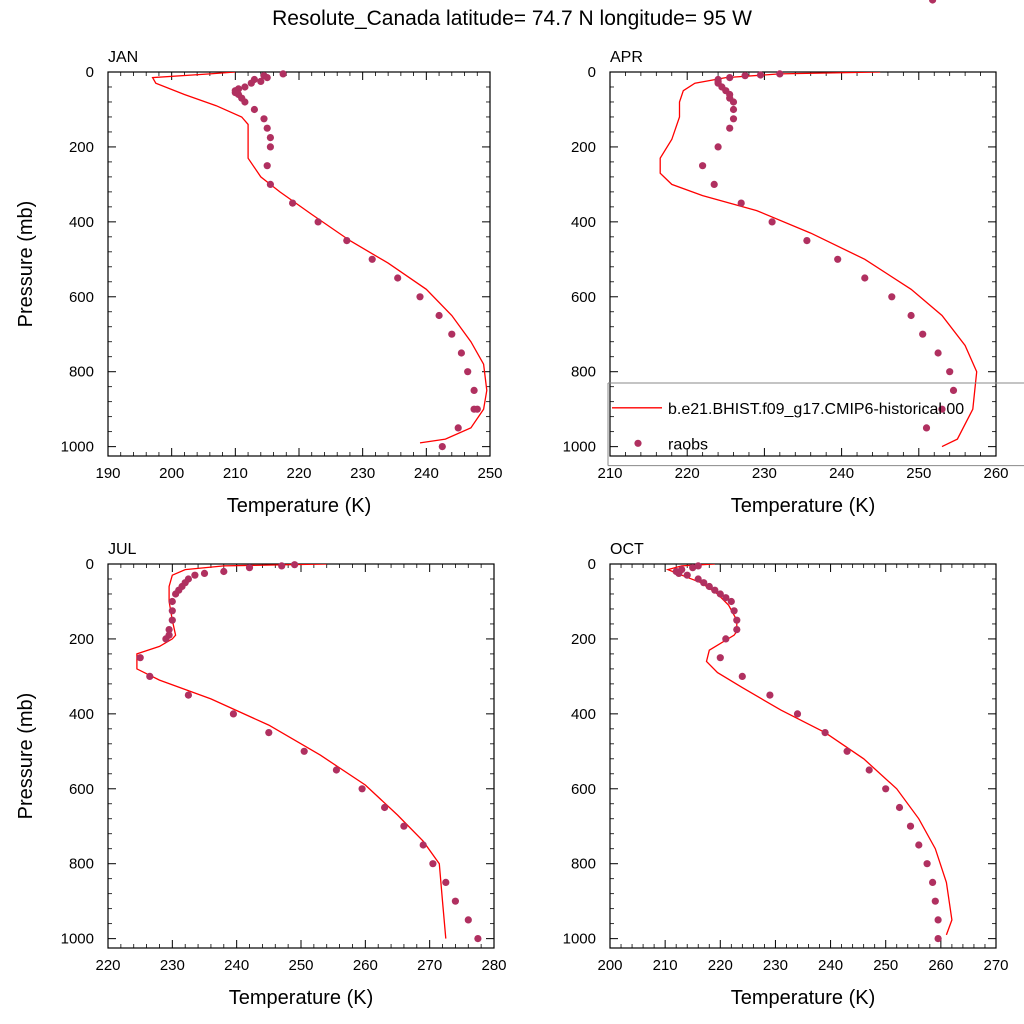 Image resolution: width=1024 pixels, height=1024 pixels. I want to click on x-tick-label: 200, so click(609, 965).